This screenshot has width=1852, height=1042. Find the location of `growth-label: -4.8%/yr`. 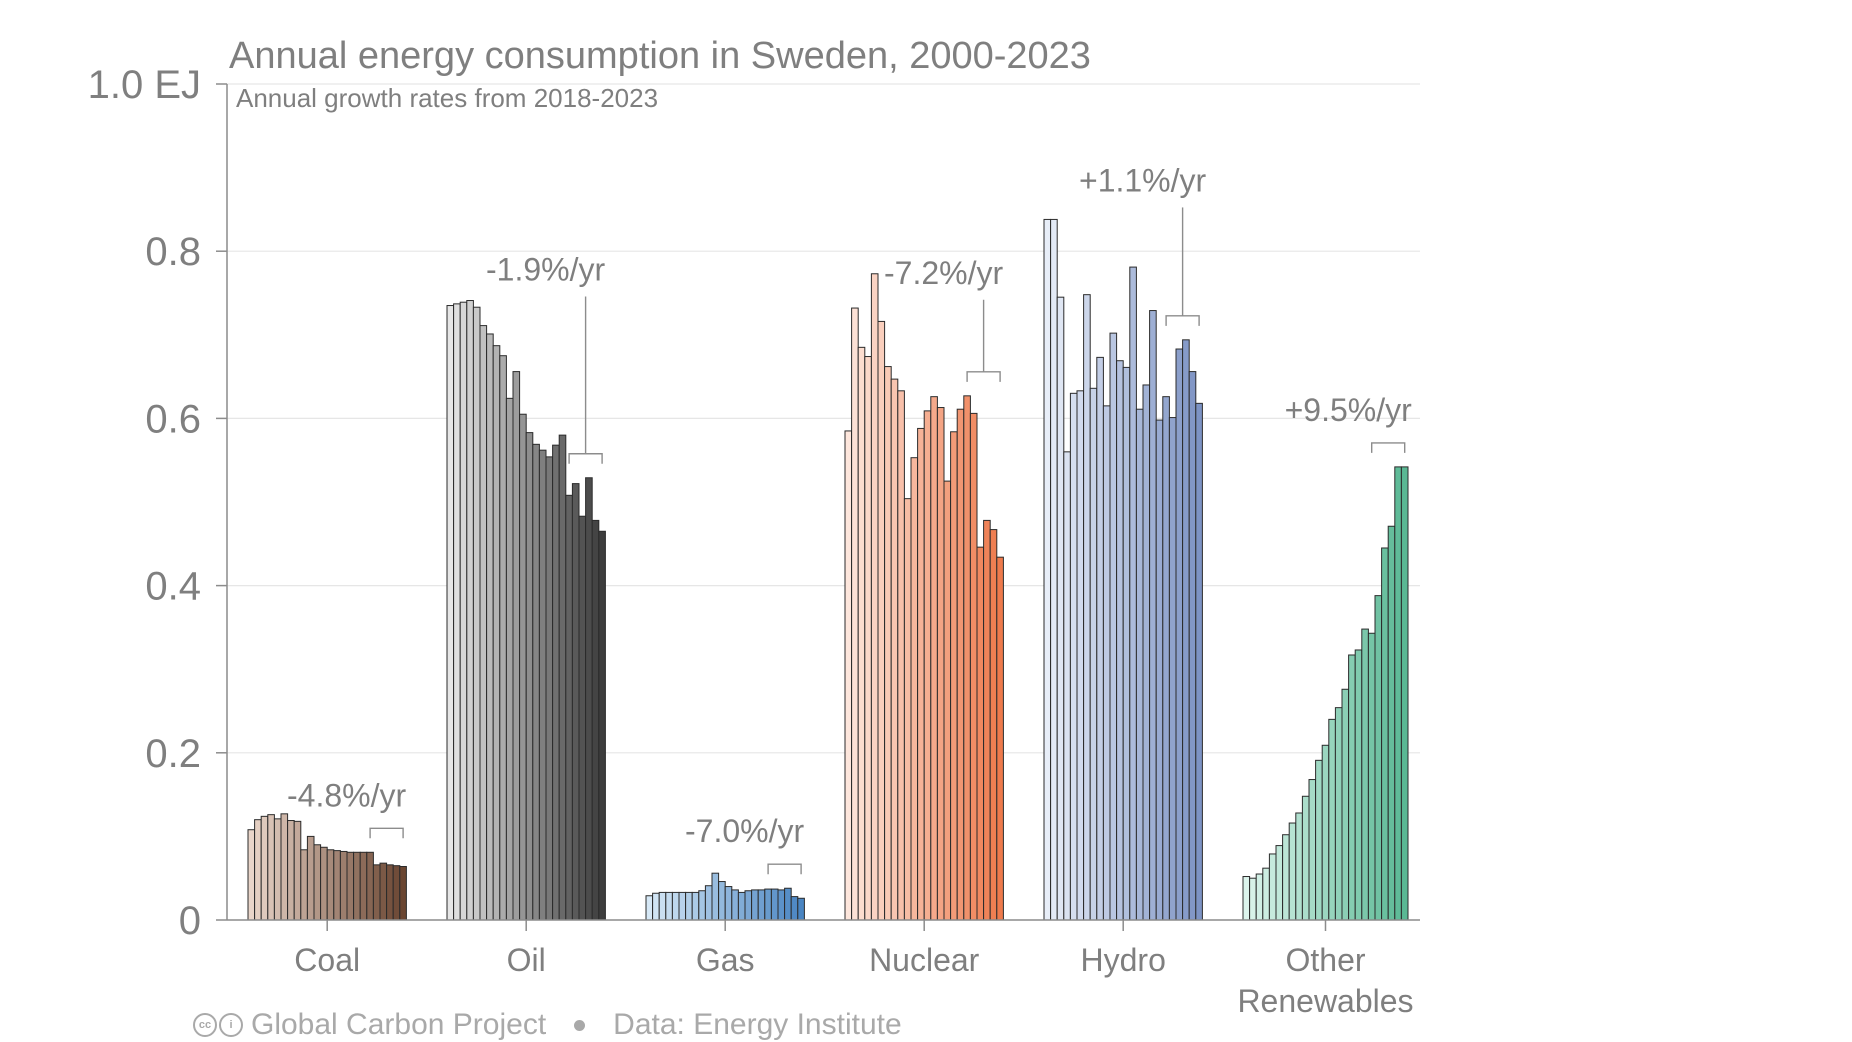

growth-label: -4.8%/yr is located at coordinates (346, 795).